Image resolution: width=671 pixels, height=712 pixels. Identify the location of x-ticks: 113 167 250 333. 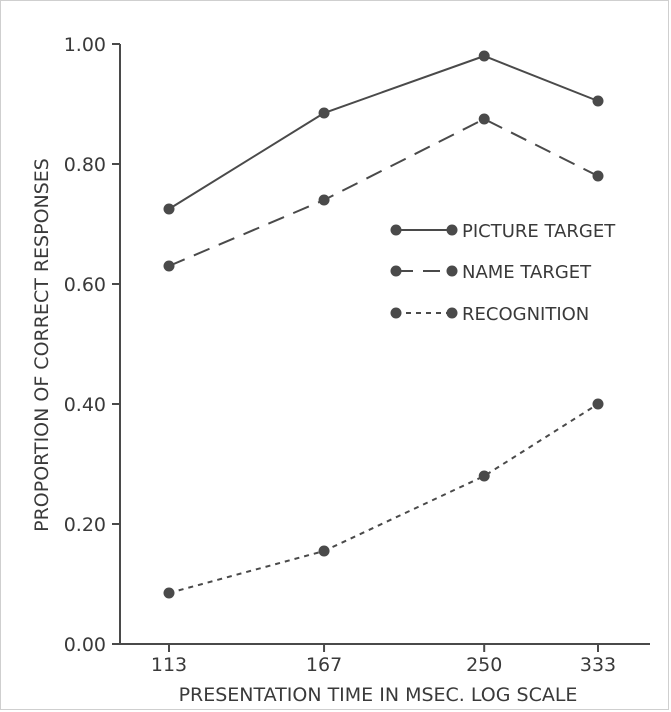
(383, 660).